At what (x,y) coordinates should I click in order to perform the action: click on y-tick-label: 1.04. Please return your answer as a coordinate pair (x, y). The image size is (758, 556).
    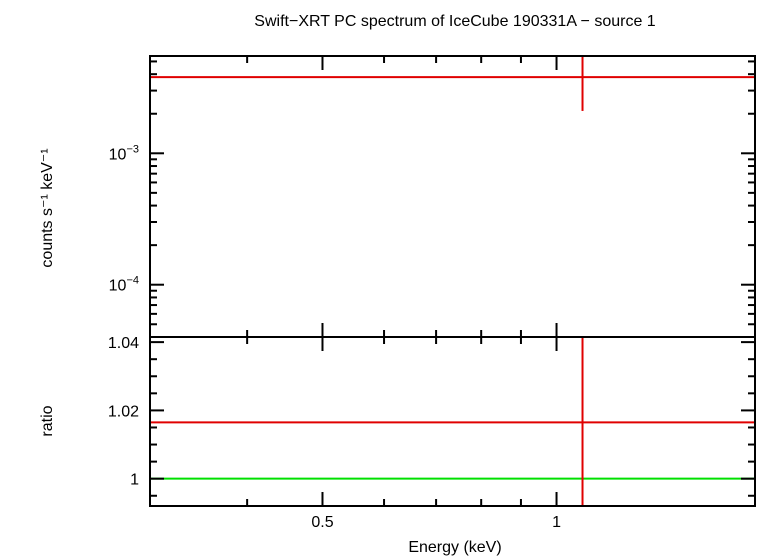
    Looking at the image, I should click on (123, 343).